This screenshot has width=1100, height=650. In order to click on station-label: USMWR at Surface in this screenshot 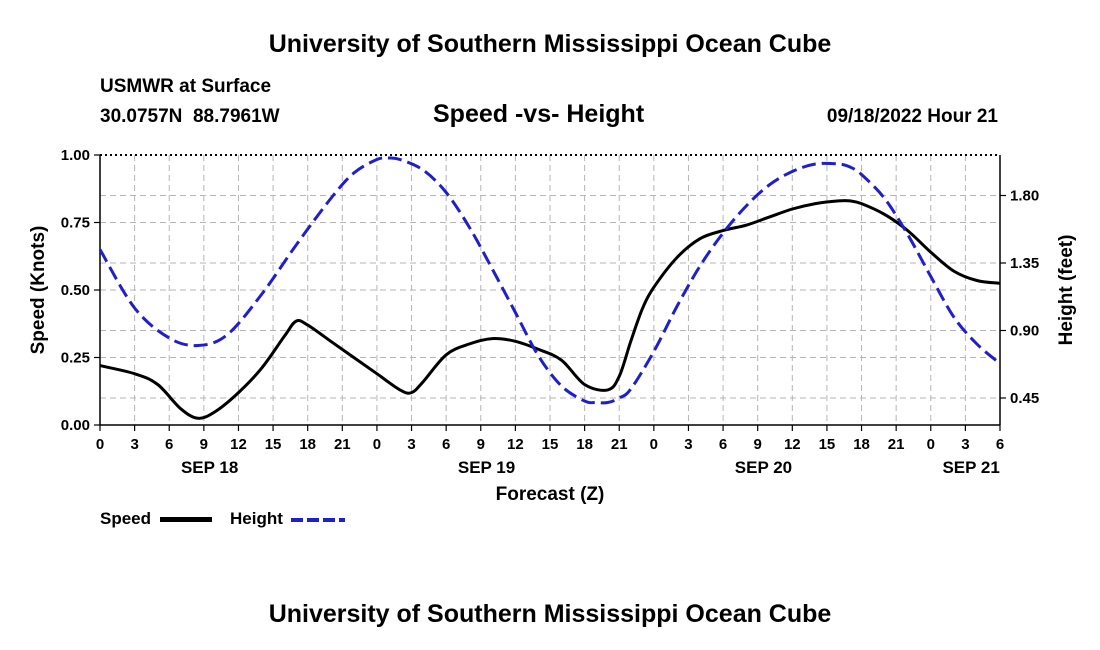, I will do `click(186, 86)`.